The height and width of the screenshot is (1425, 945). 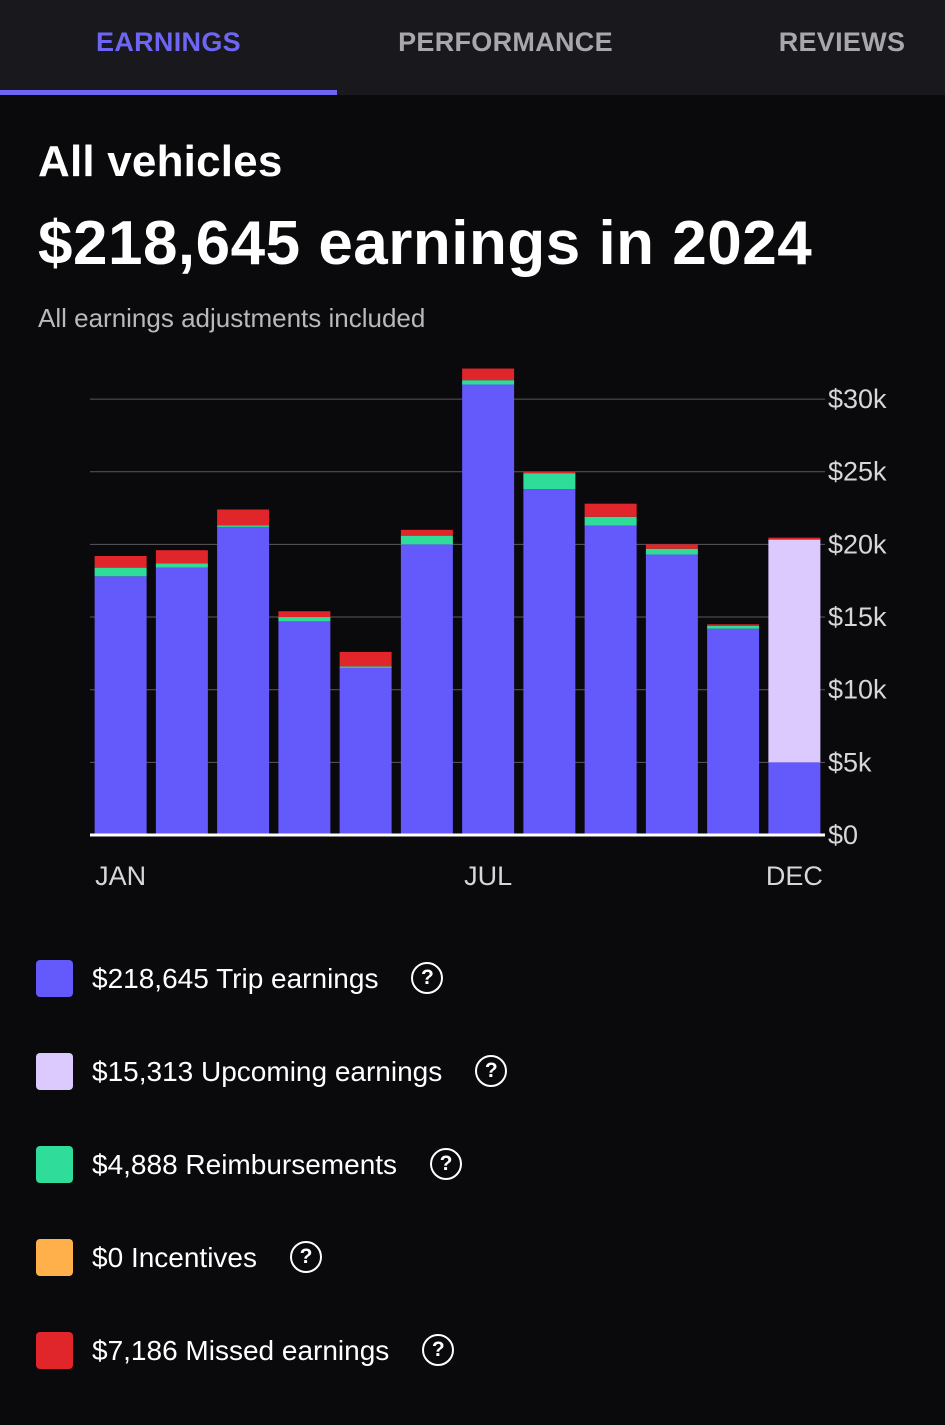 I want to click on tab-performance: PERFORMANCE, so click(x=505, y=42).